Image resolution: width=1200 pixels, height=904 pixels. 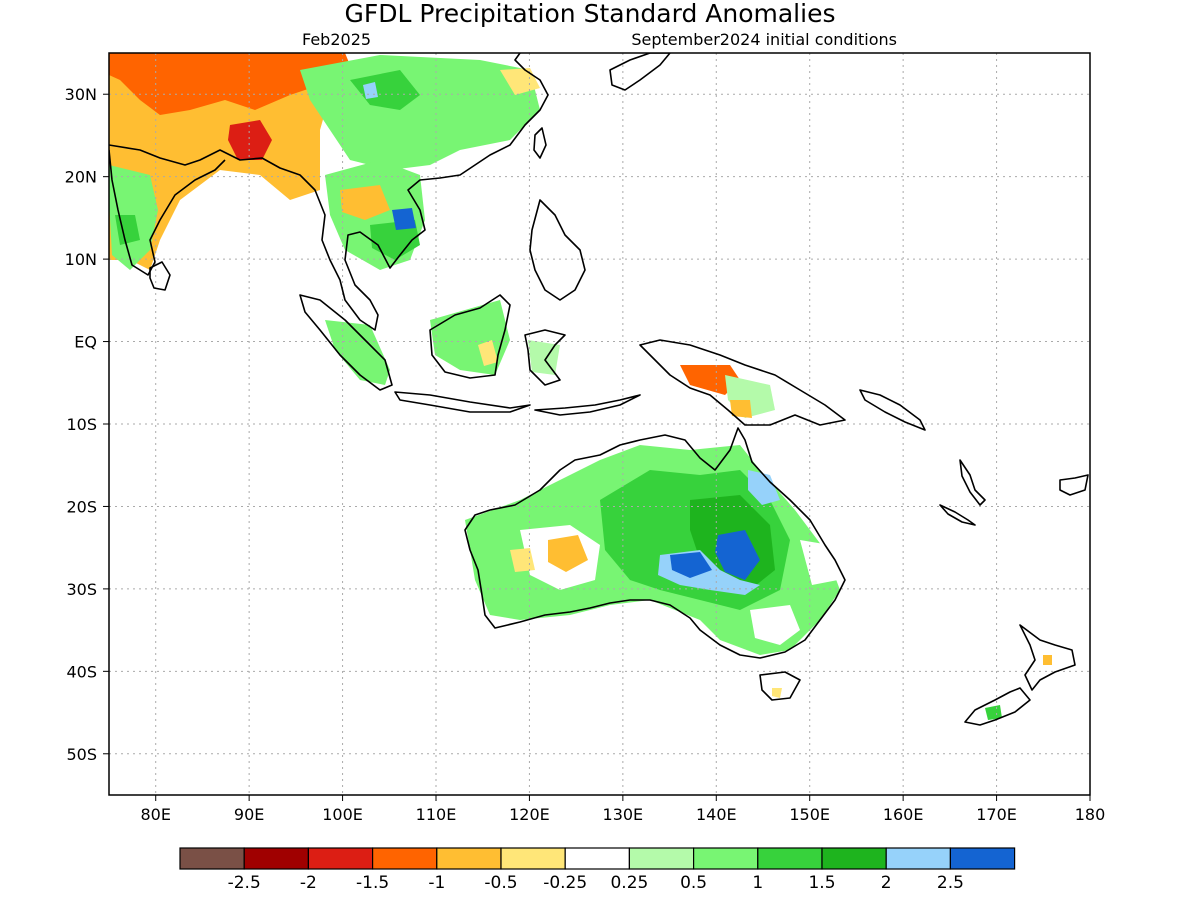 What do you see at coordinates (886, 883) in the screenshot?
I see `legend-label: 2` at bounding box center [886, 883].